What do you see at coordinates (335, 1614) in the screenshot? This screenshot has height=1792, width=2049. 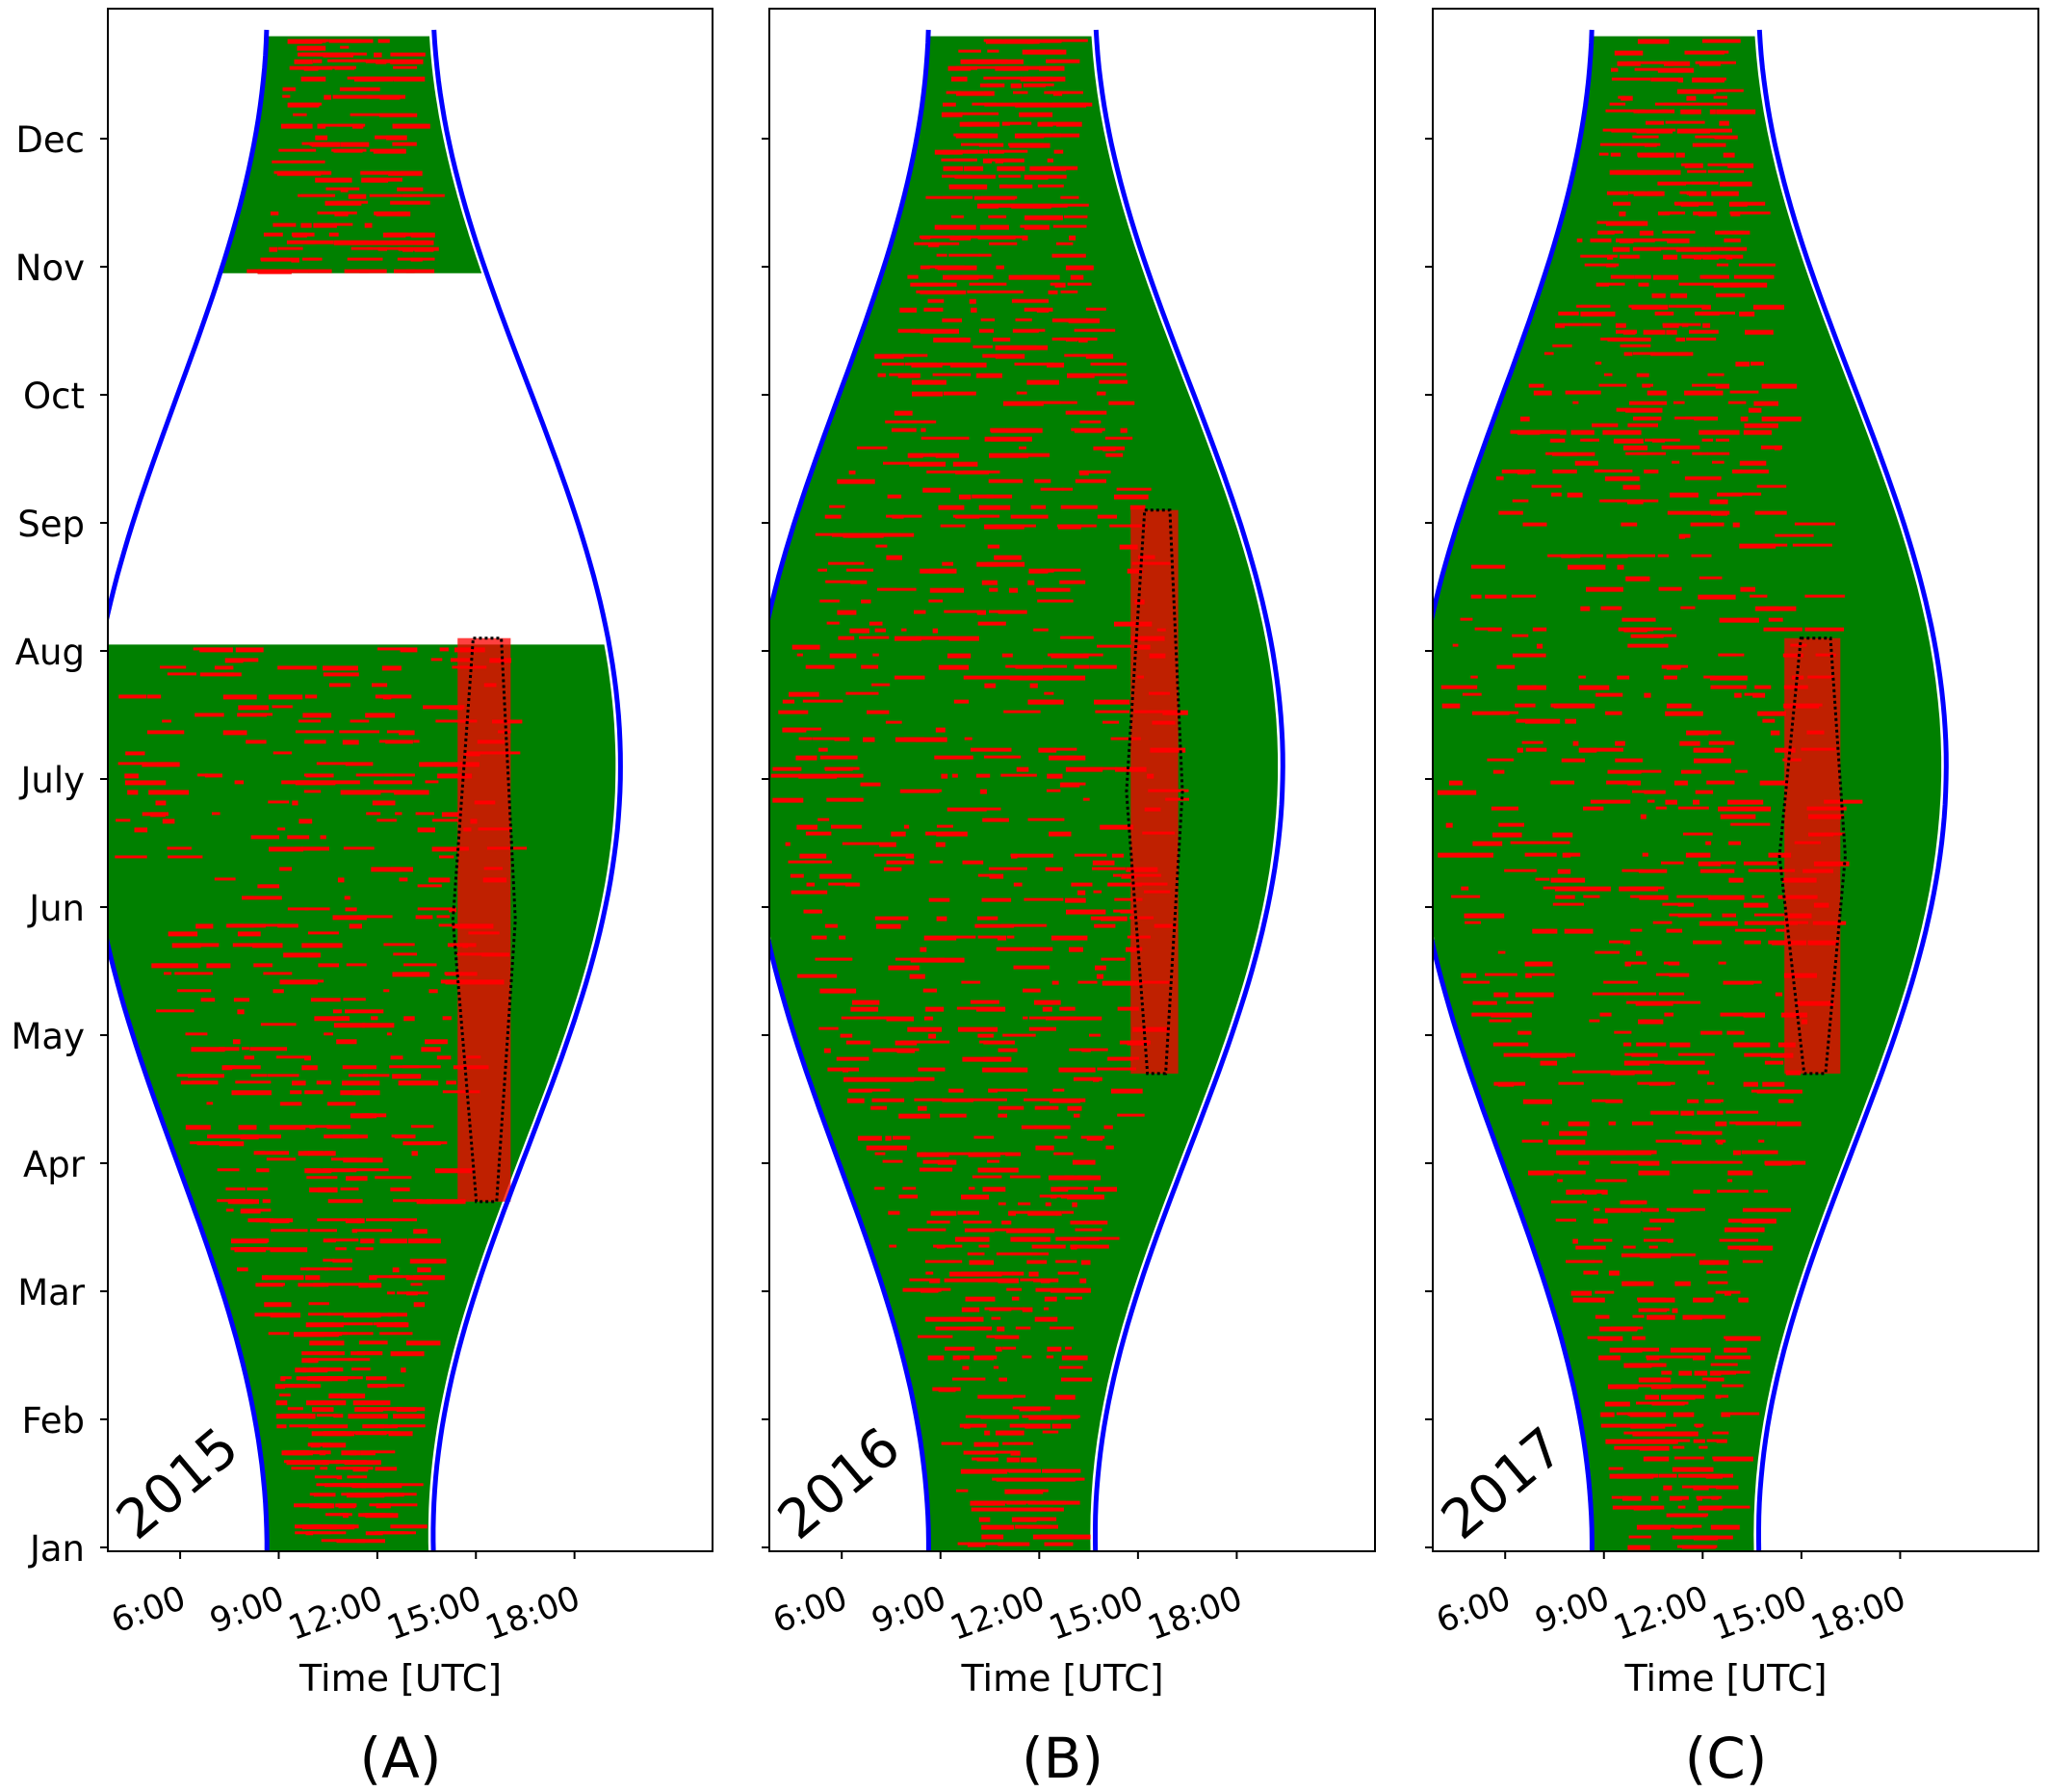 I see `x-tick-label: 12:00` at bounding box center [335, 1614].